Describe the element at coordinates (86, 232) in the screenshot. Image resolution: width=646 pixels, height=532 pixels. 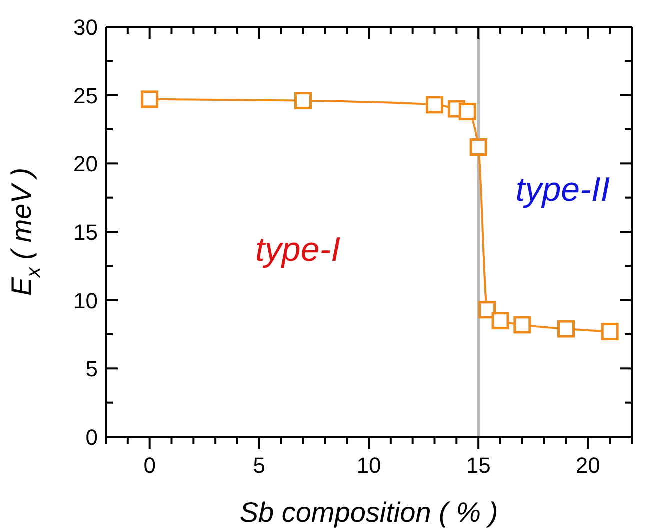
I see `y-tick-label: 15` at that location.